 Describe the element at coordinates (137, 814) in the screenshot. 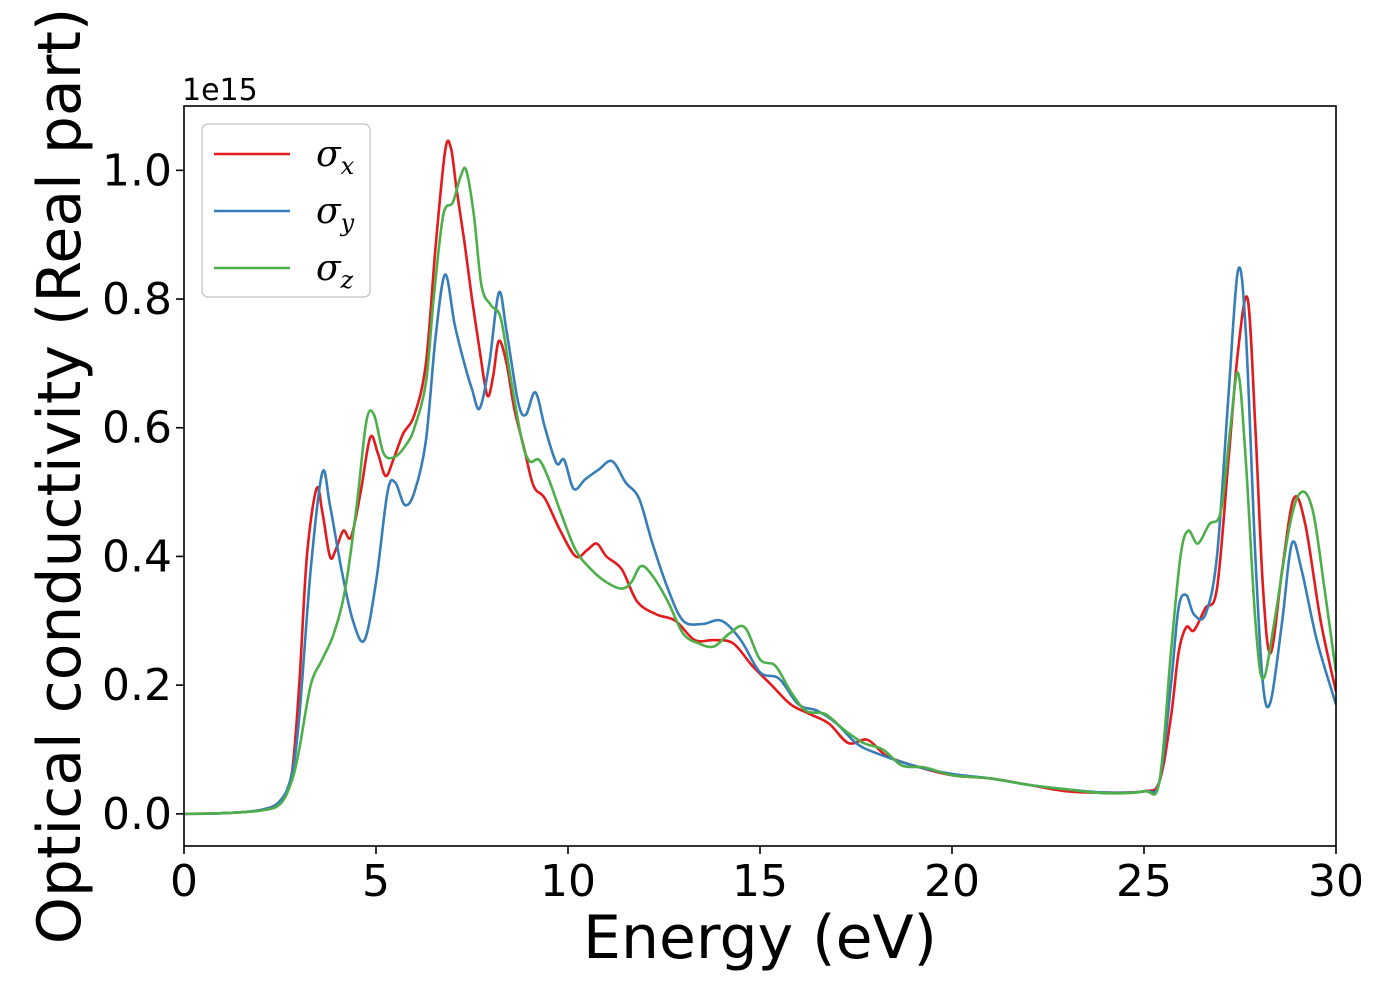

I see `y-tick-label: 0.0` at that location.